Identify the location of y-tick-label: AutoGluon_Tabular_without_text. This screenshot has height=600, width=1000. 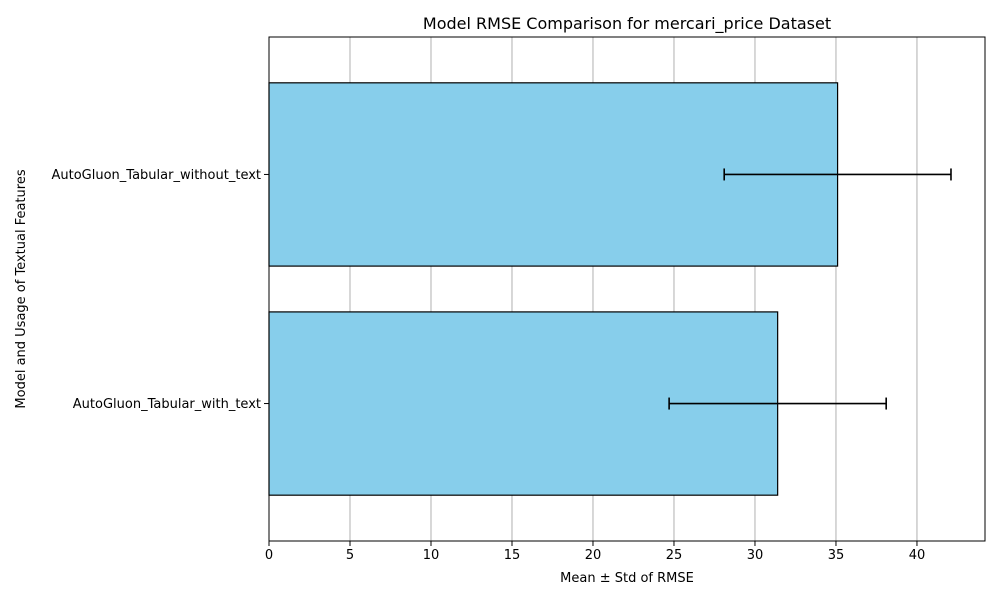
(157, 175).